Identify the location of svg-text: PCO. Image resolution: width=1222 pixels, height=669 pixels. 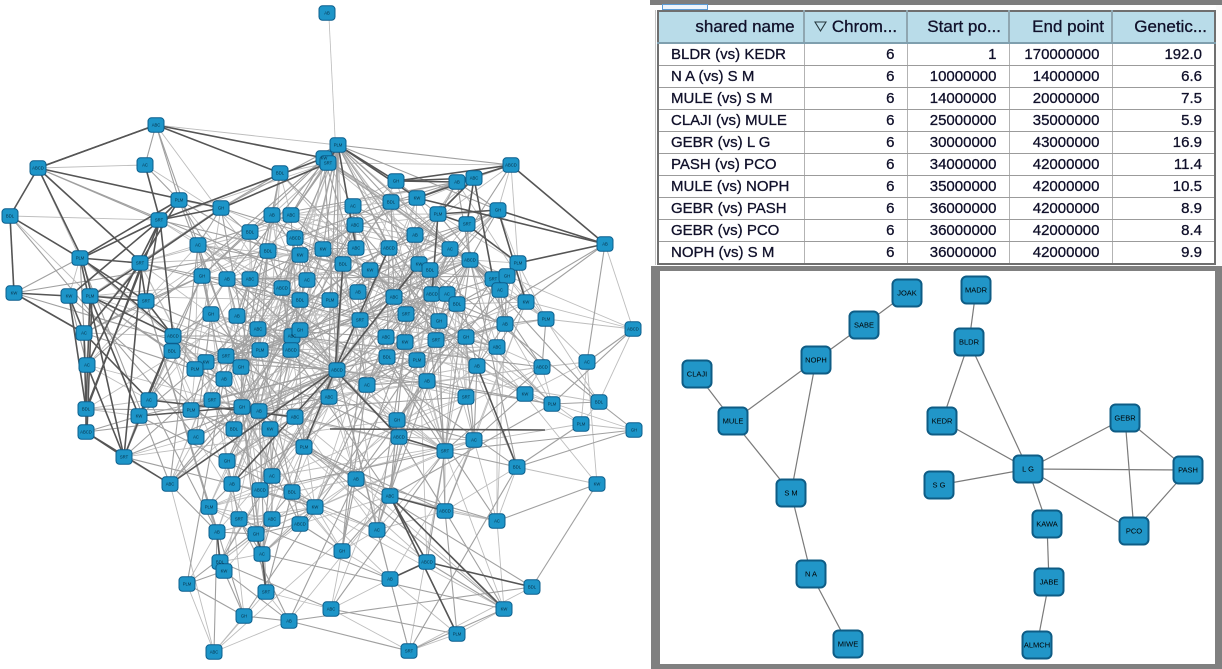
(1134, 531).